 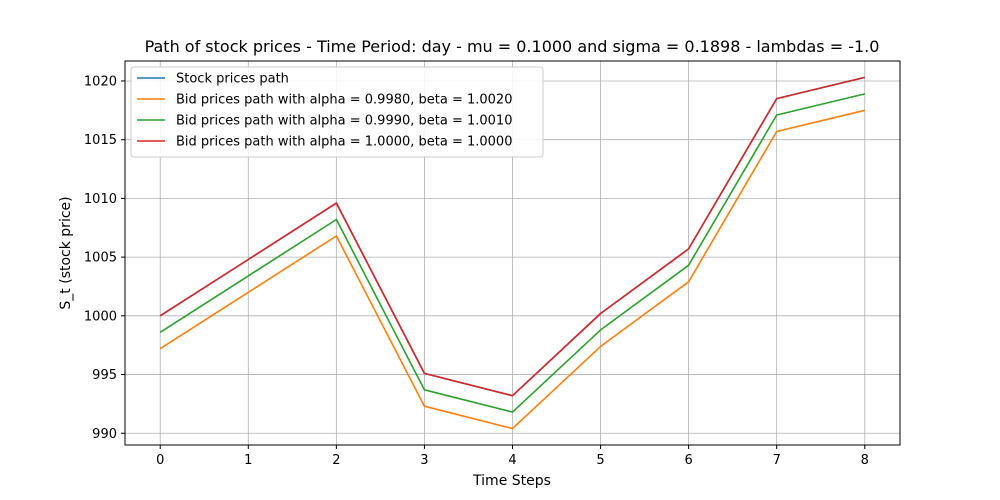 I want to click on x-tick-label: 7, so click(x=777, y=460).